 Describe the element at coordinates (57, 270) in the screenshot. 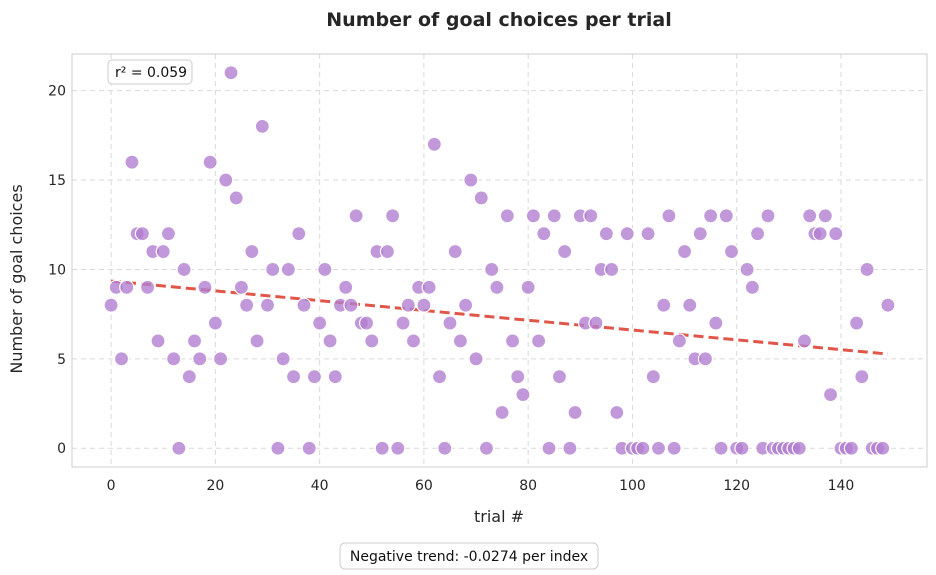

I see `y-tick-label: 10` at that location.